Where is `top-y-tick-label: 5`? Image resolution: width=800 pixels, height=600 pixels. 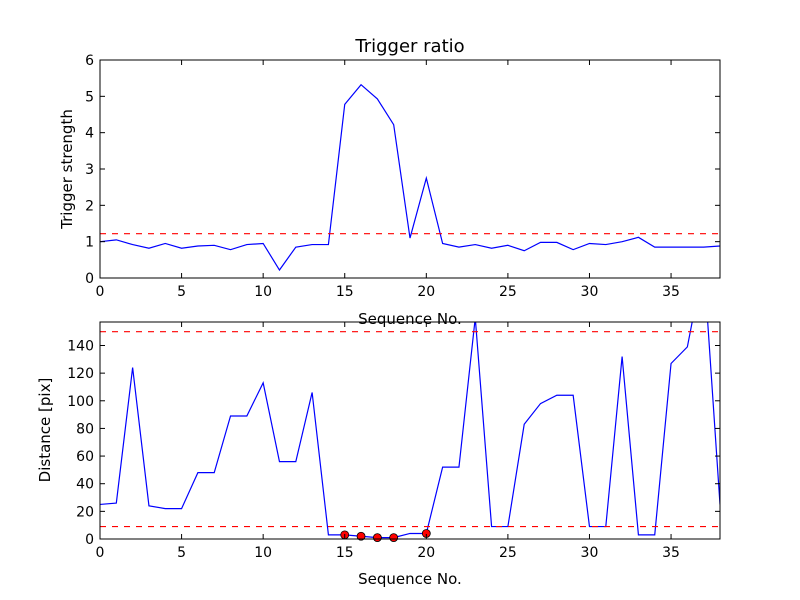
top-y-tick-label: 5 is located at coordinates (89, 97).